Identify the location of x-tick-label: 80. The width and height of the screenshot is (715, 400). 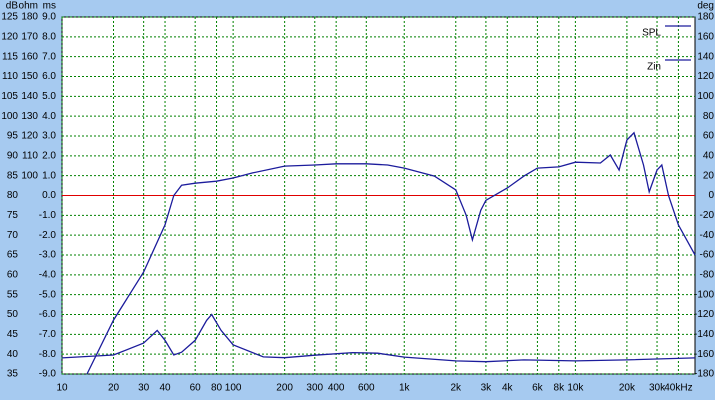
(217, 388).